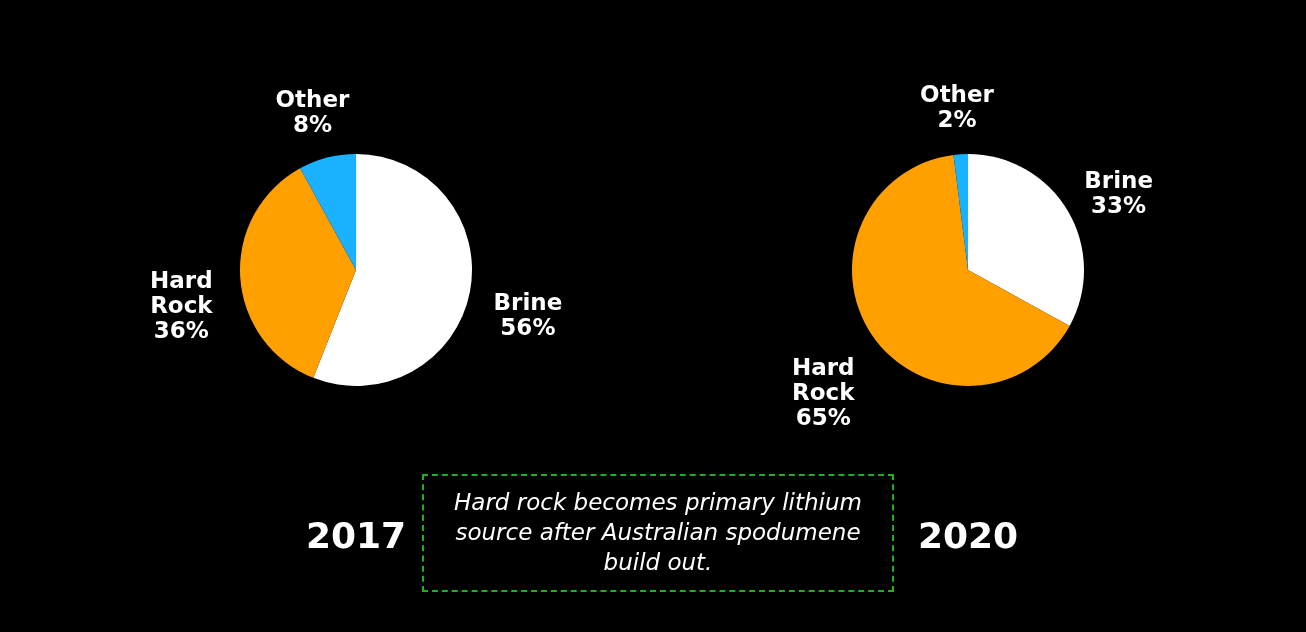 This screenshot has width=1306, height=632. What do you see at coordinates (1119, 204) in the screenshot?
I see `data-label: 33%` at bounding box center [1119, 204].